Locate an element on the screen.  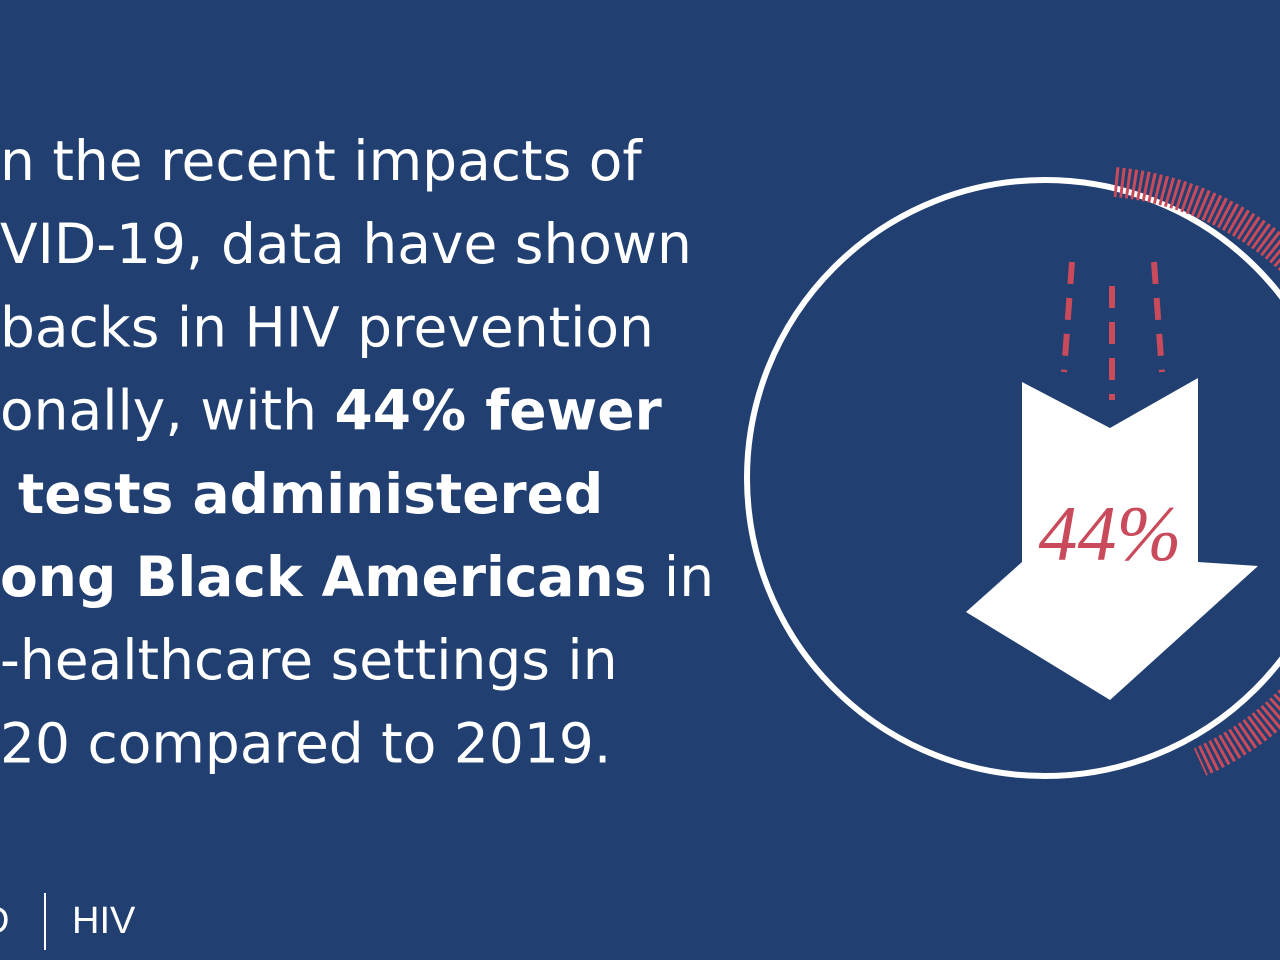
text: onally, with is located at coordinates (167, 411).